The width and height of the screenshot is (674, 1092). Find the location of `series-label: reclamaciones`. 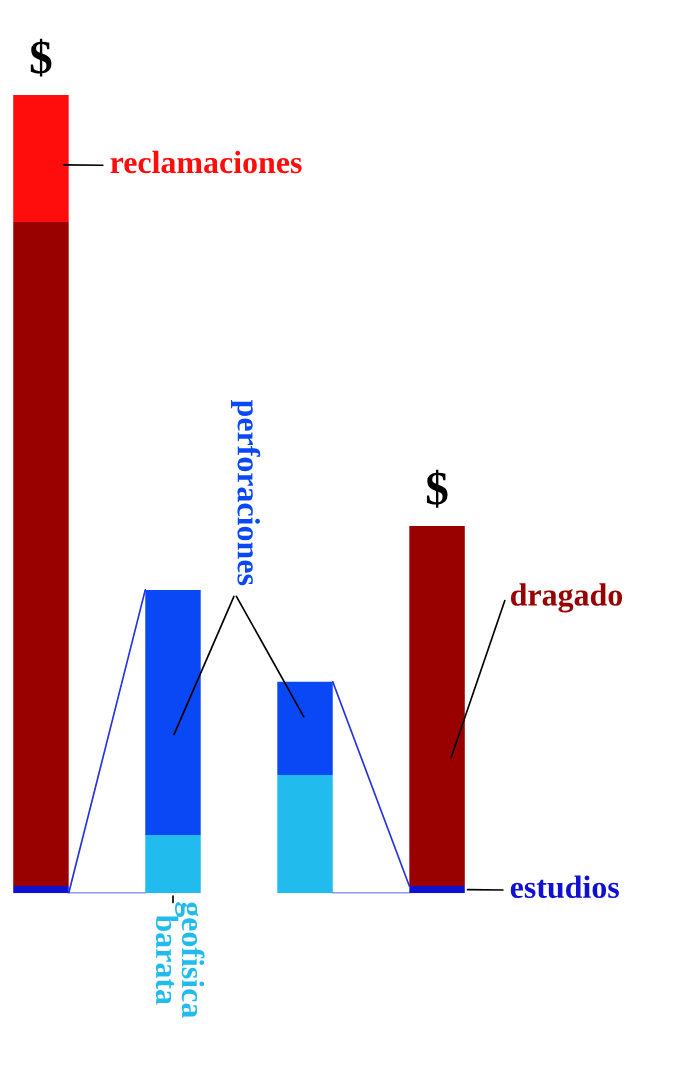

series-label: reclamaciones is located at coordinates (206, 162).